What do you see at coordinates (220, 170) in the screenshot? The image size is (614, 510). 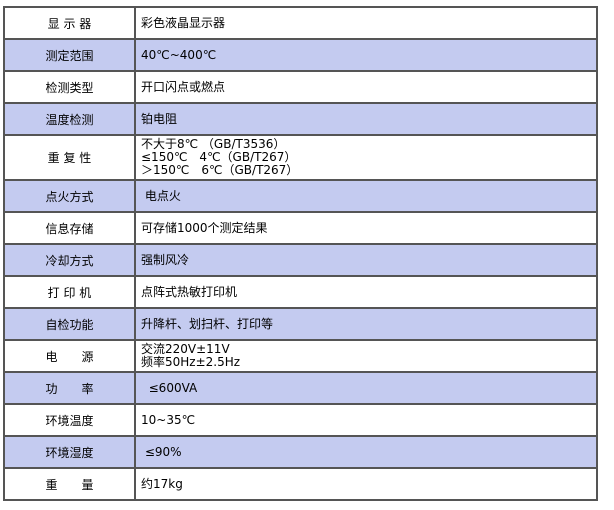 I see `spec-value-line: ＞150℃ 6℃（GB/T267）` at bounding box center [220, 170].